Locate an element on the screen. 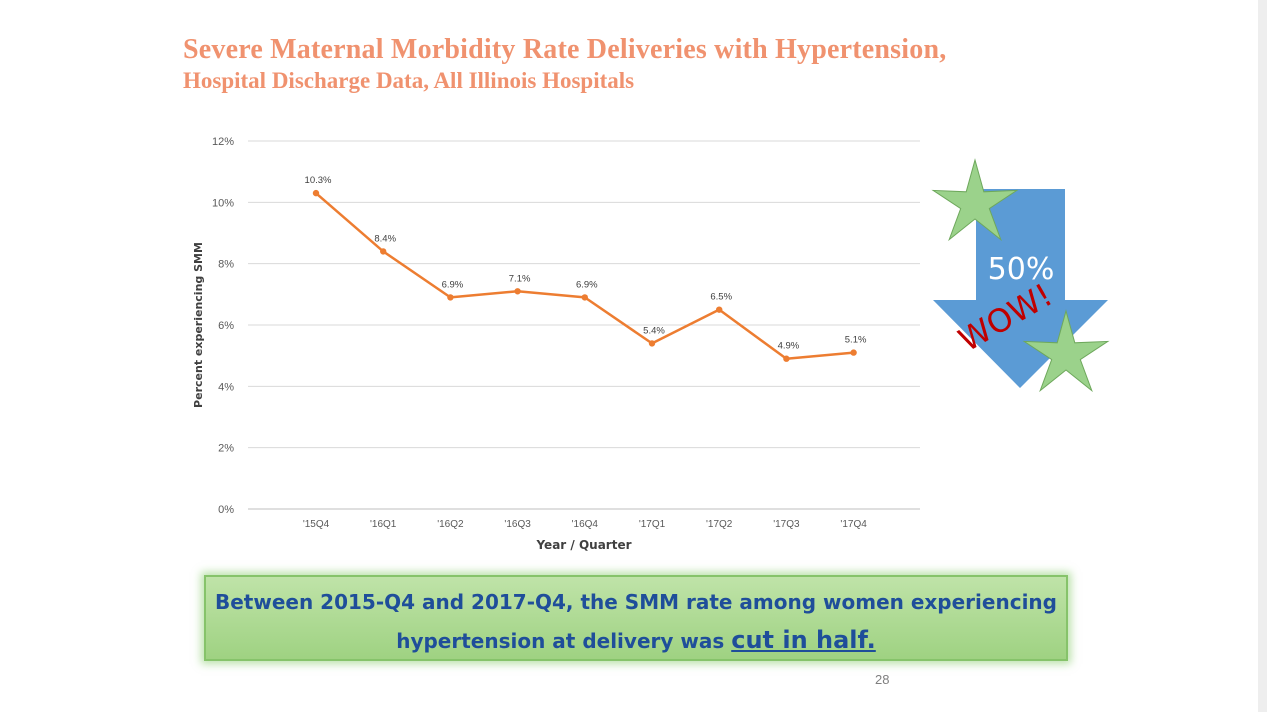 This screenshot has width=1267, height=712. y-tick-label: 2% is located at coordinates (226, 449).